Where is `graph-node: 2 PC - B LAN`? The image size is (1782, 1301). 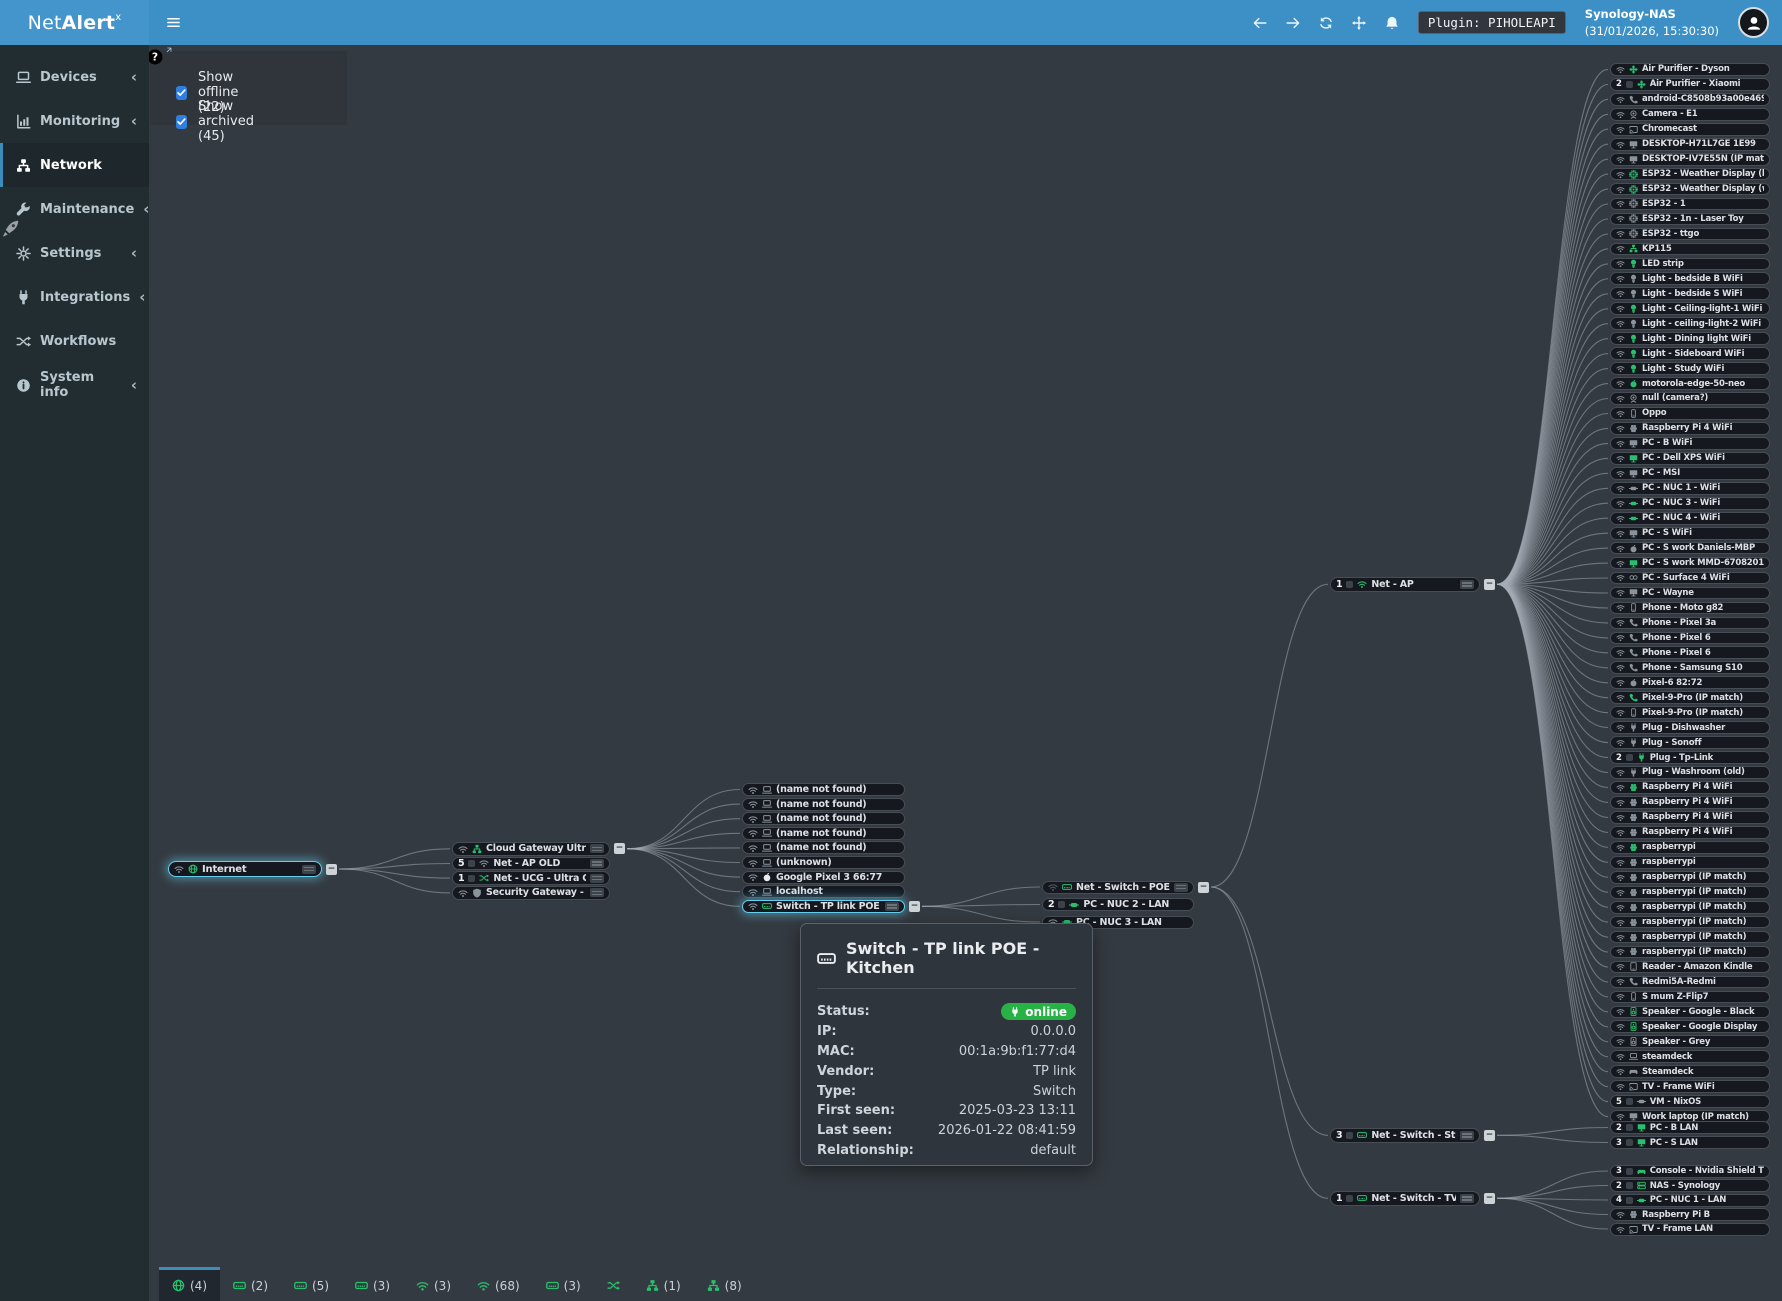 graph-node: 2 PC - B LAN is located at coordinates (1690, 1127).